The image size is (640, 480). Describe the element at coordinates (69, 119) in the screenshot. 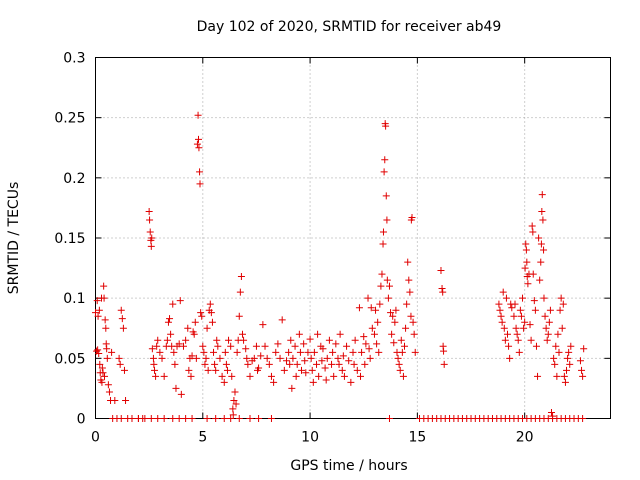

I see `y-tick-label: 0.25` at that location.